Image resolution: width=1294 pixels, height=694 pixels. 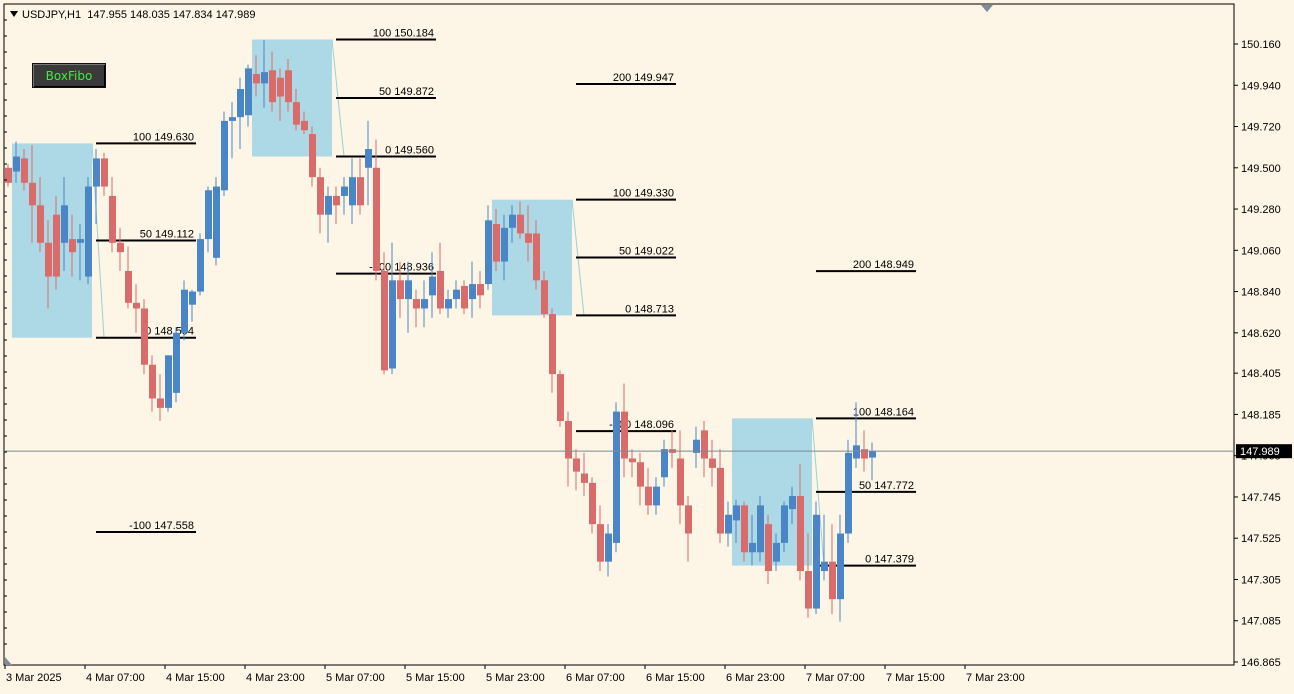 What do you see at coordinates (69, 75) in the screenshot?
I see `boxfibo-button: BoxFibo` at bounding box center [69, 75].